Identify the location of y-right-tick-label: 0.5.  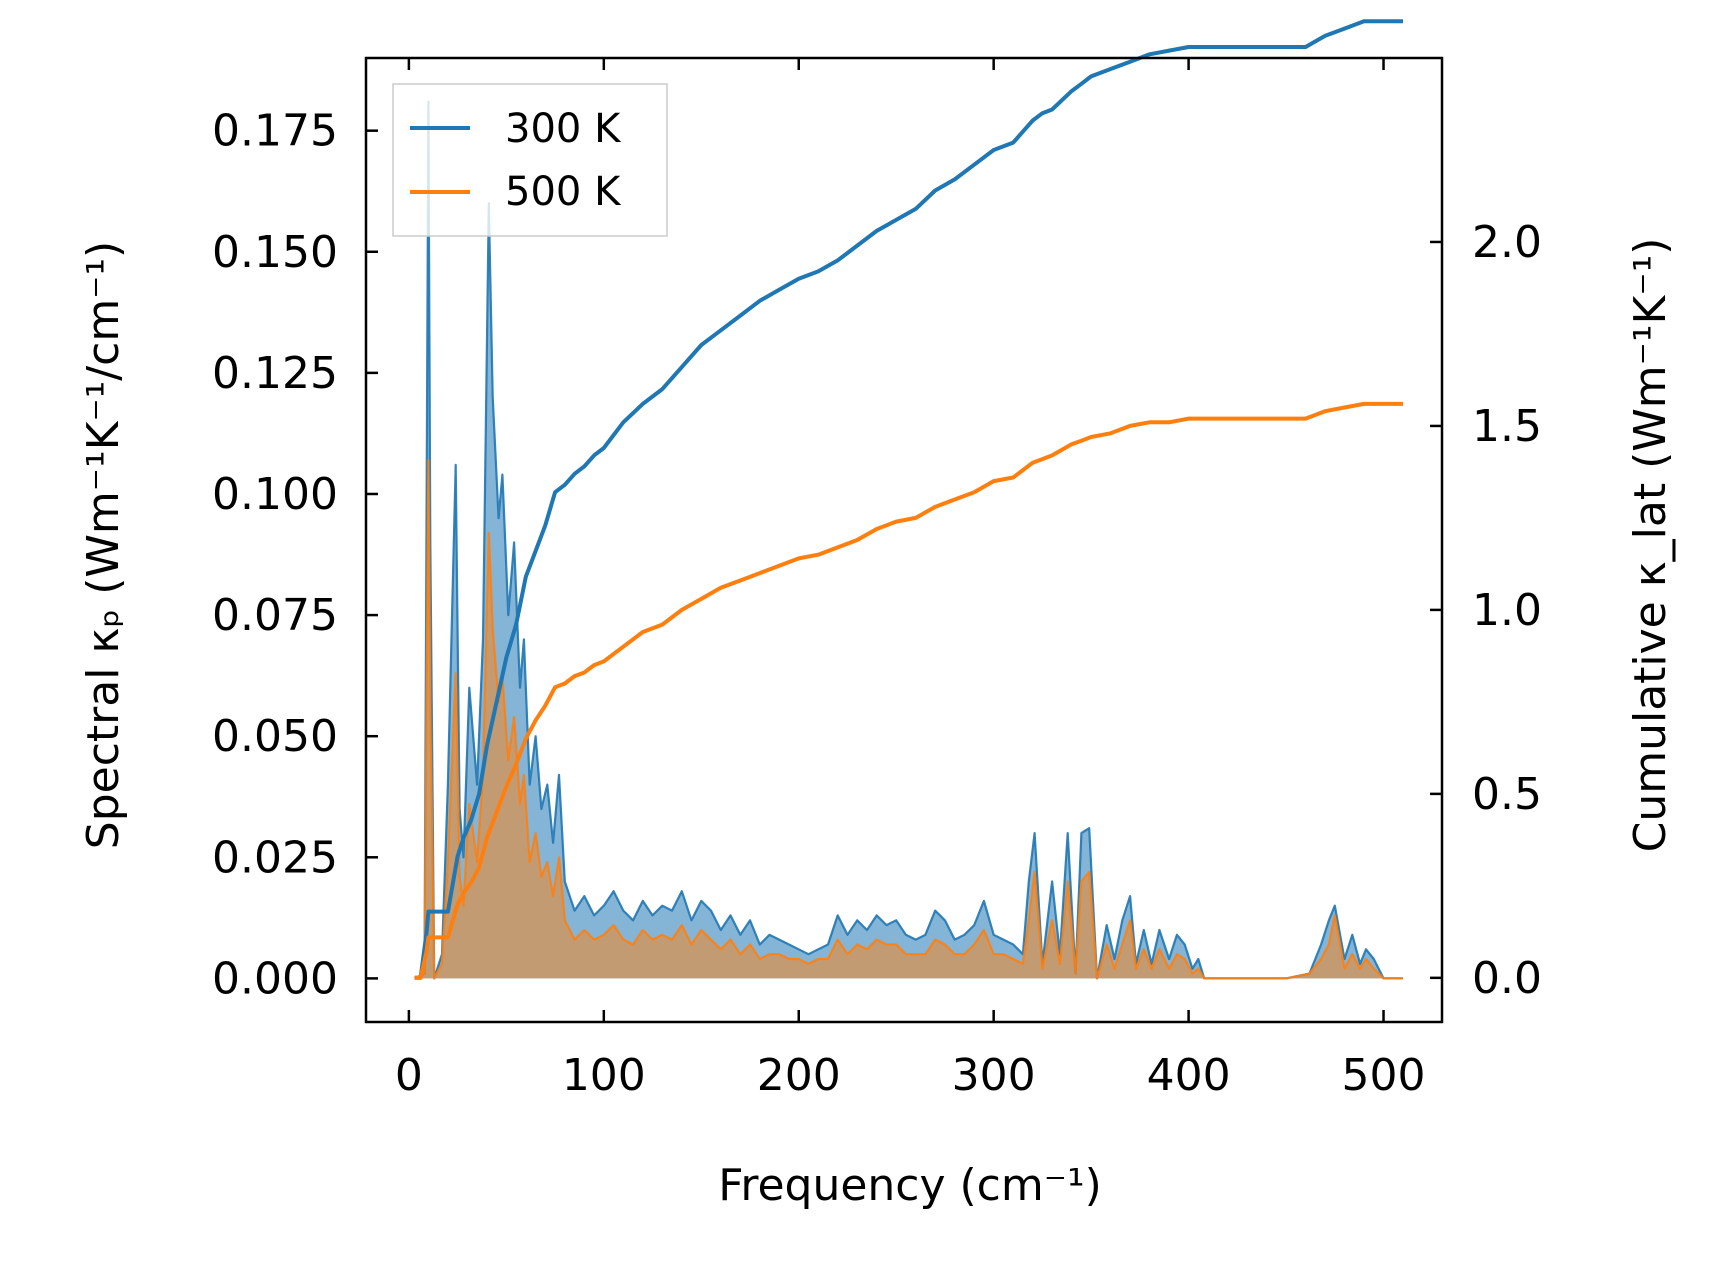
(1507, 794).